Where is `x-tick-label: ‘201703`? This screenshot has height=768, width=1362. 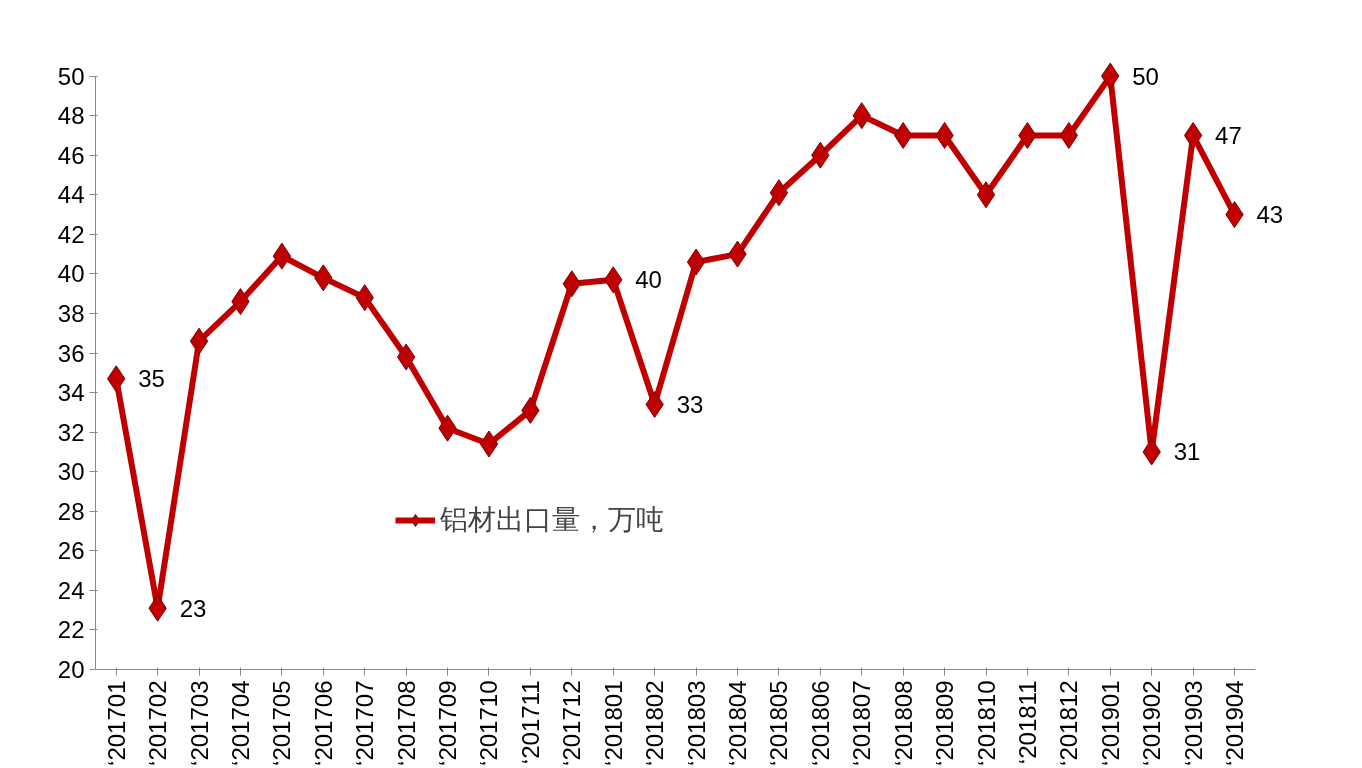 x-tick-label: ‘201703 is located at coordinates (199, 723).